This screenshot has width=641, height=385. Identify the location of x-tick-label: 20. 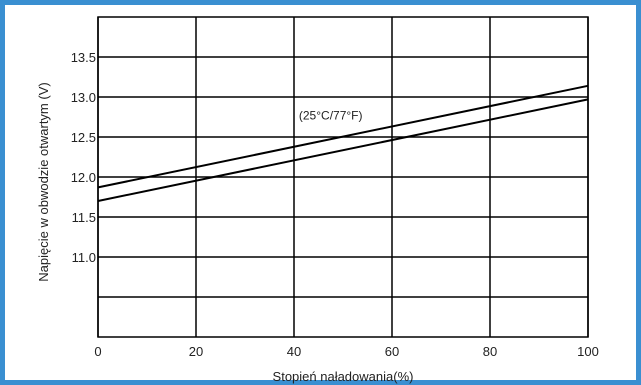
(196, 351).